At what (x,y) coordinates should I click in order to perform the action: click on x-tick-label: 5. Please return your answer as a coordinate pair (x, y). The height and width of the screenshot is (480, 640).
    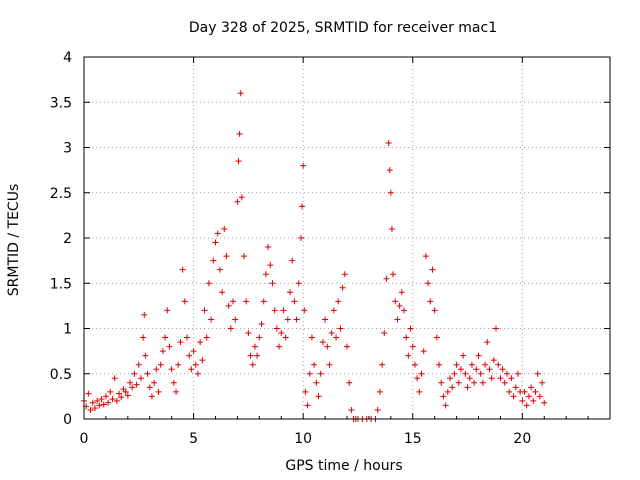
    Looking at the image, I should click on (193, 439).